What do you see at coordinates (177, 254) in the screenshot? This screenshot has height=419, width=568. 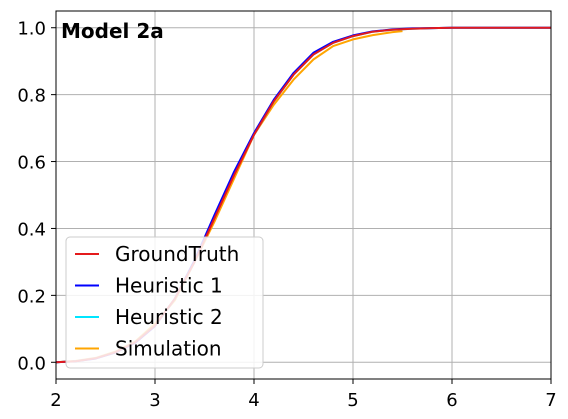 I see `legend-label: GroundTruth` at bounding box center [177, 254].